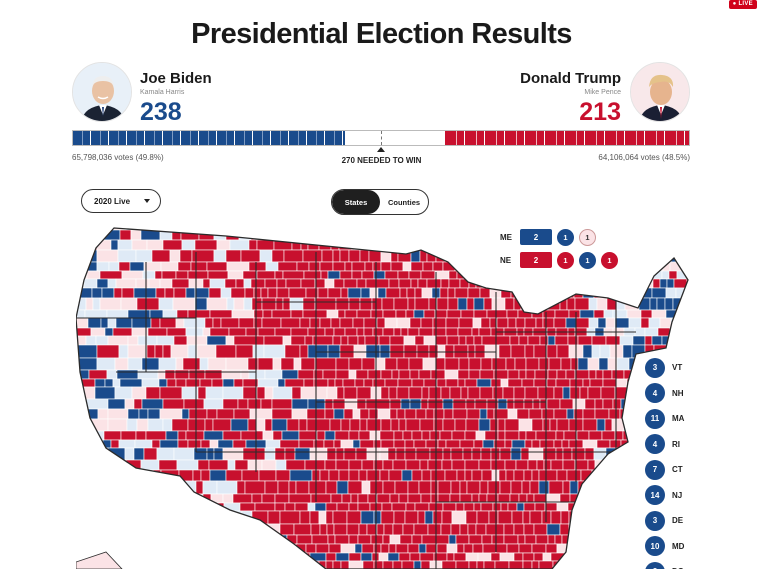  What do you see at coordinates (356, 202) in the screenshot?
I see `states-toggle-option: States` at bounding box center [356, 202].